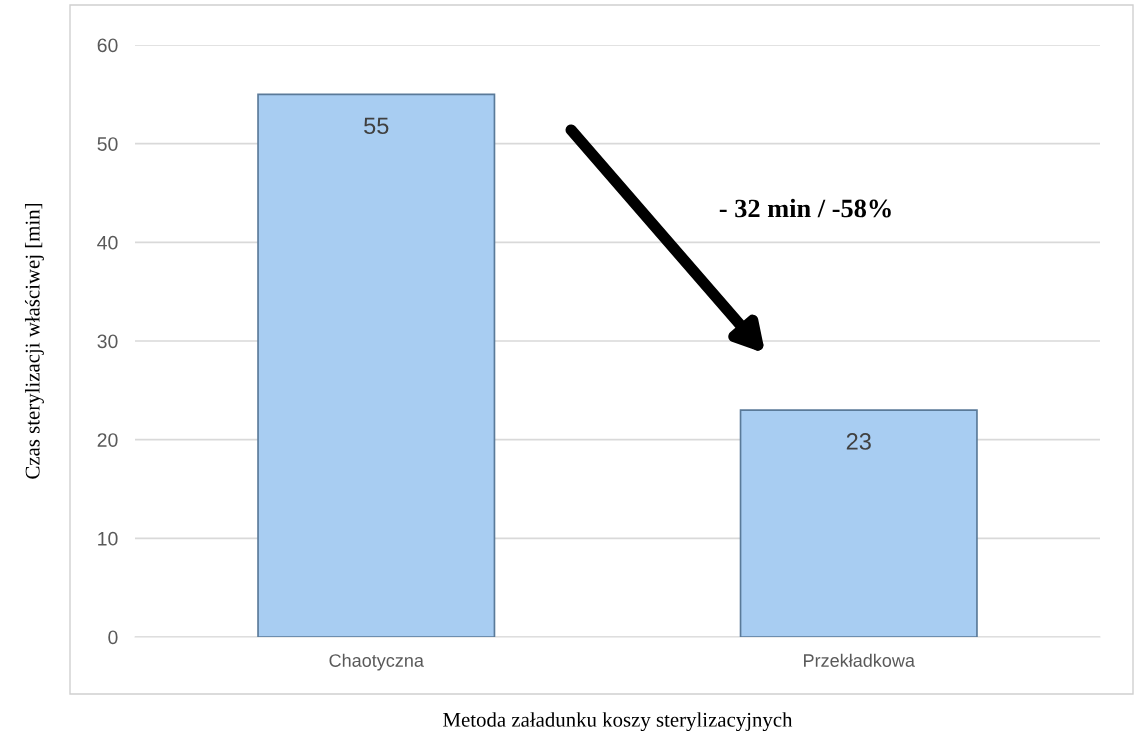 This screenshot has height=736, width=1145. What do you see at coordinates (376, 126) in the screenshot?
I see `data-label: 55` at bounding box center [376, 126].